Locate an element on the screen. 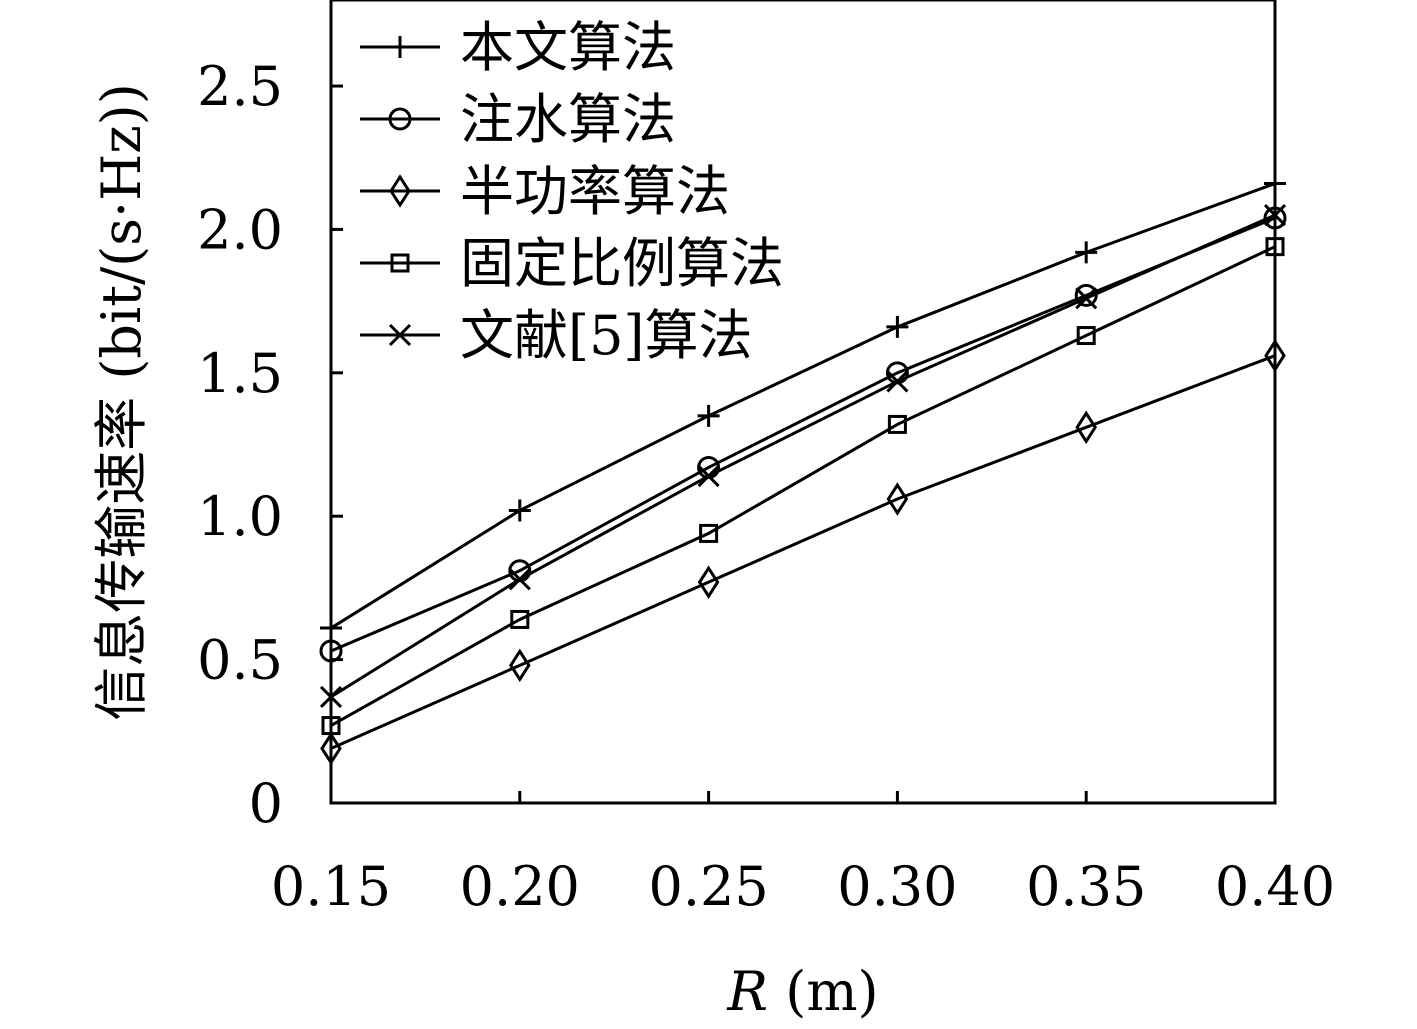 This screenshot has height=1029, width=1417. x-tick-label: 0.25 is located at coordinates (708, 886).